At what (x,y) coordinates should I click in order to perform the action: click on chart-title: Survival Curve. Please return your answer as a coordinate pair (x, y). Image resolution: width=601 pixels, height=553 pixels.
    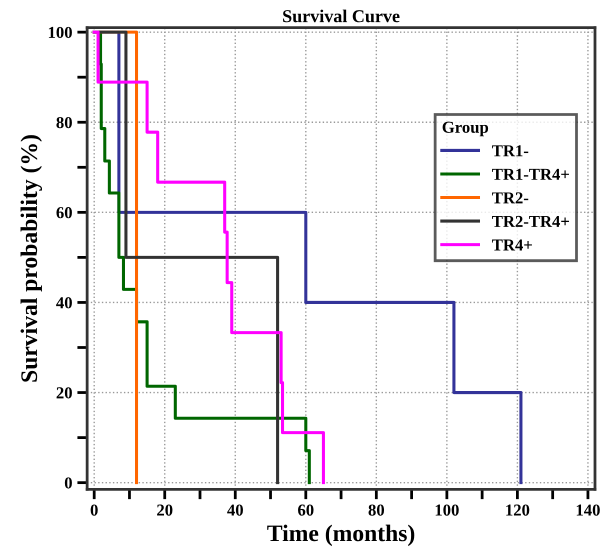
    Looking at the image, I should click on (341, 16).